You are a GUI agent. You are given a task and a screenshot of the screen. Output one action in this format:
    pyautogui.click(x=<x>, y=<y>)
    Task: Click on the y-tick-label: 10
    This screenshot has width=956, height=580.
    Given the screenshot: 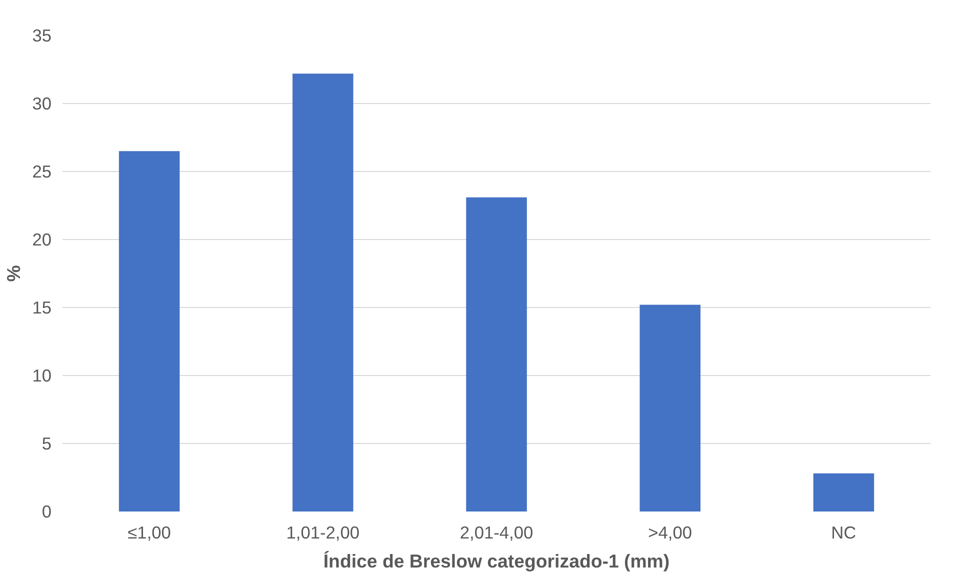 What is the action you would take?
    pyautogui.click(x=42, y=376)
    